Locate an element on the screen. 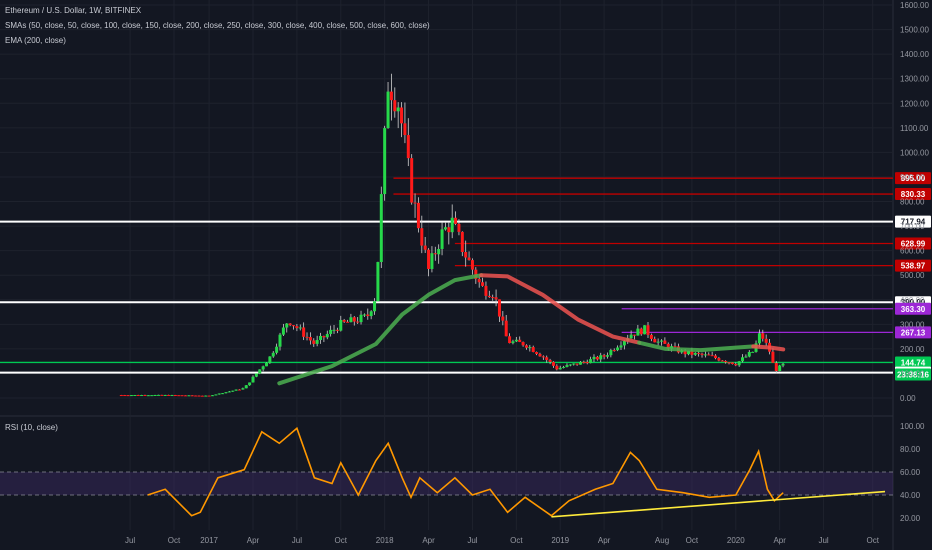 The image size is (932, 550). moving-averages is located at coordinates (531, 329).